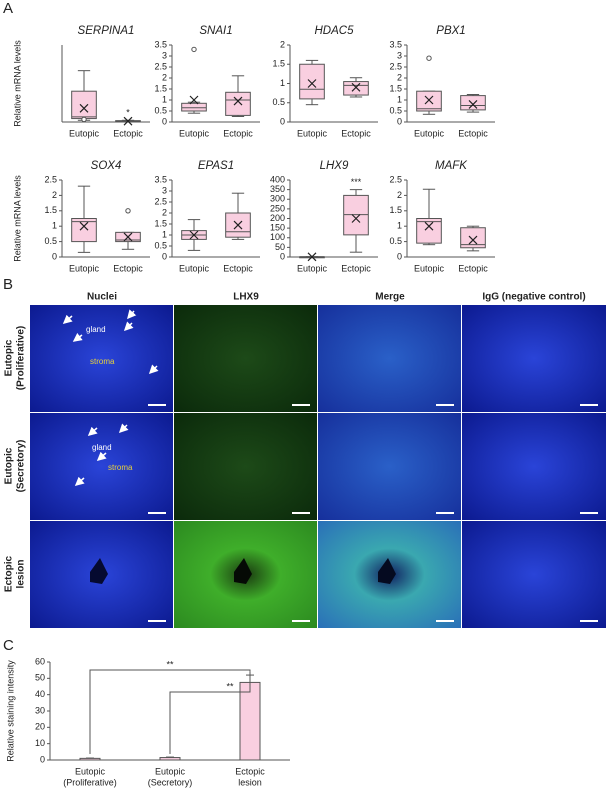 This screenshot has width=606, height=788. Describe the element at coordinates (9, 357) in the screenshot. I see `row-label: Eutopic` at that location.